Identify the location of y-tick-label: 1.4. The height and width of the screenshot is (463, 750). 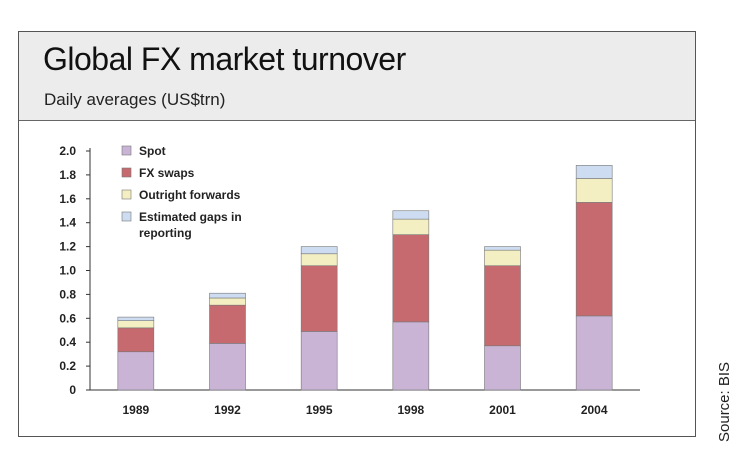
(67, 223).